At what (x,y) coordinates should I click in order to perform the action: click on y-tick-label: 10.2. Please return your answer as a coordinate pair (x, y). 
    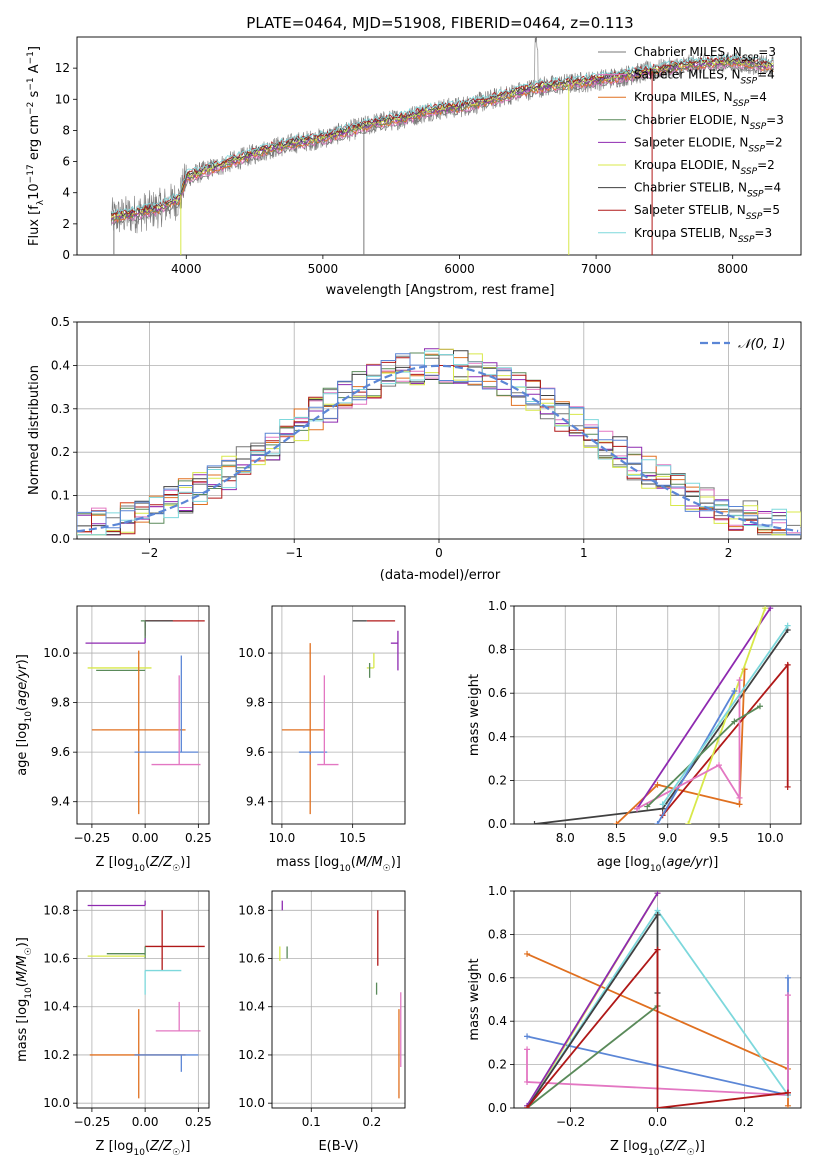
    Looking at the image, I should click on (251, 1055).